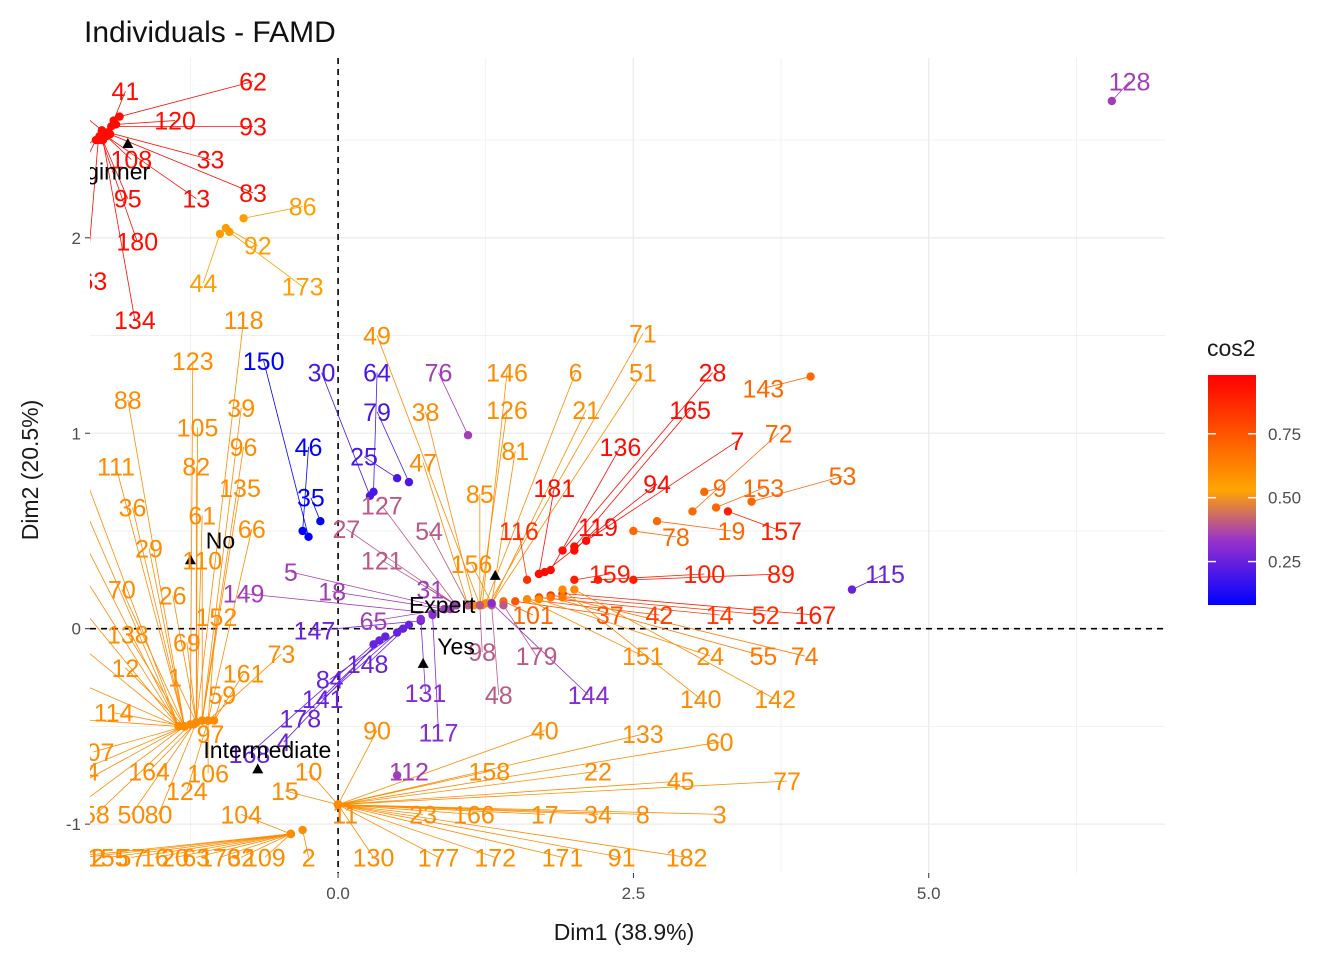 This screenshot has height=960, width=1344. I want to click on point-label-70: 70, so click(122, 591).